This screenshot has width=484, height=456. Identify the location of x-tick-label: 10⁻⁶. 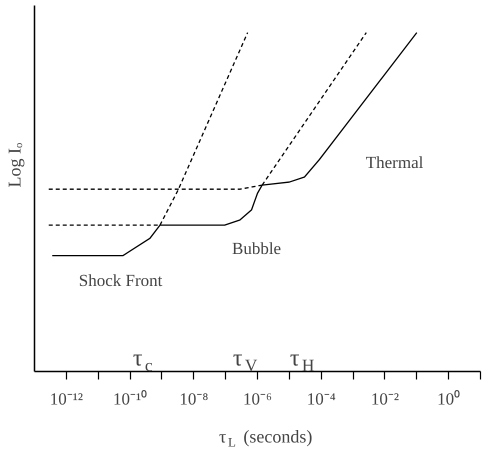
(257, 399).